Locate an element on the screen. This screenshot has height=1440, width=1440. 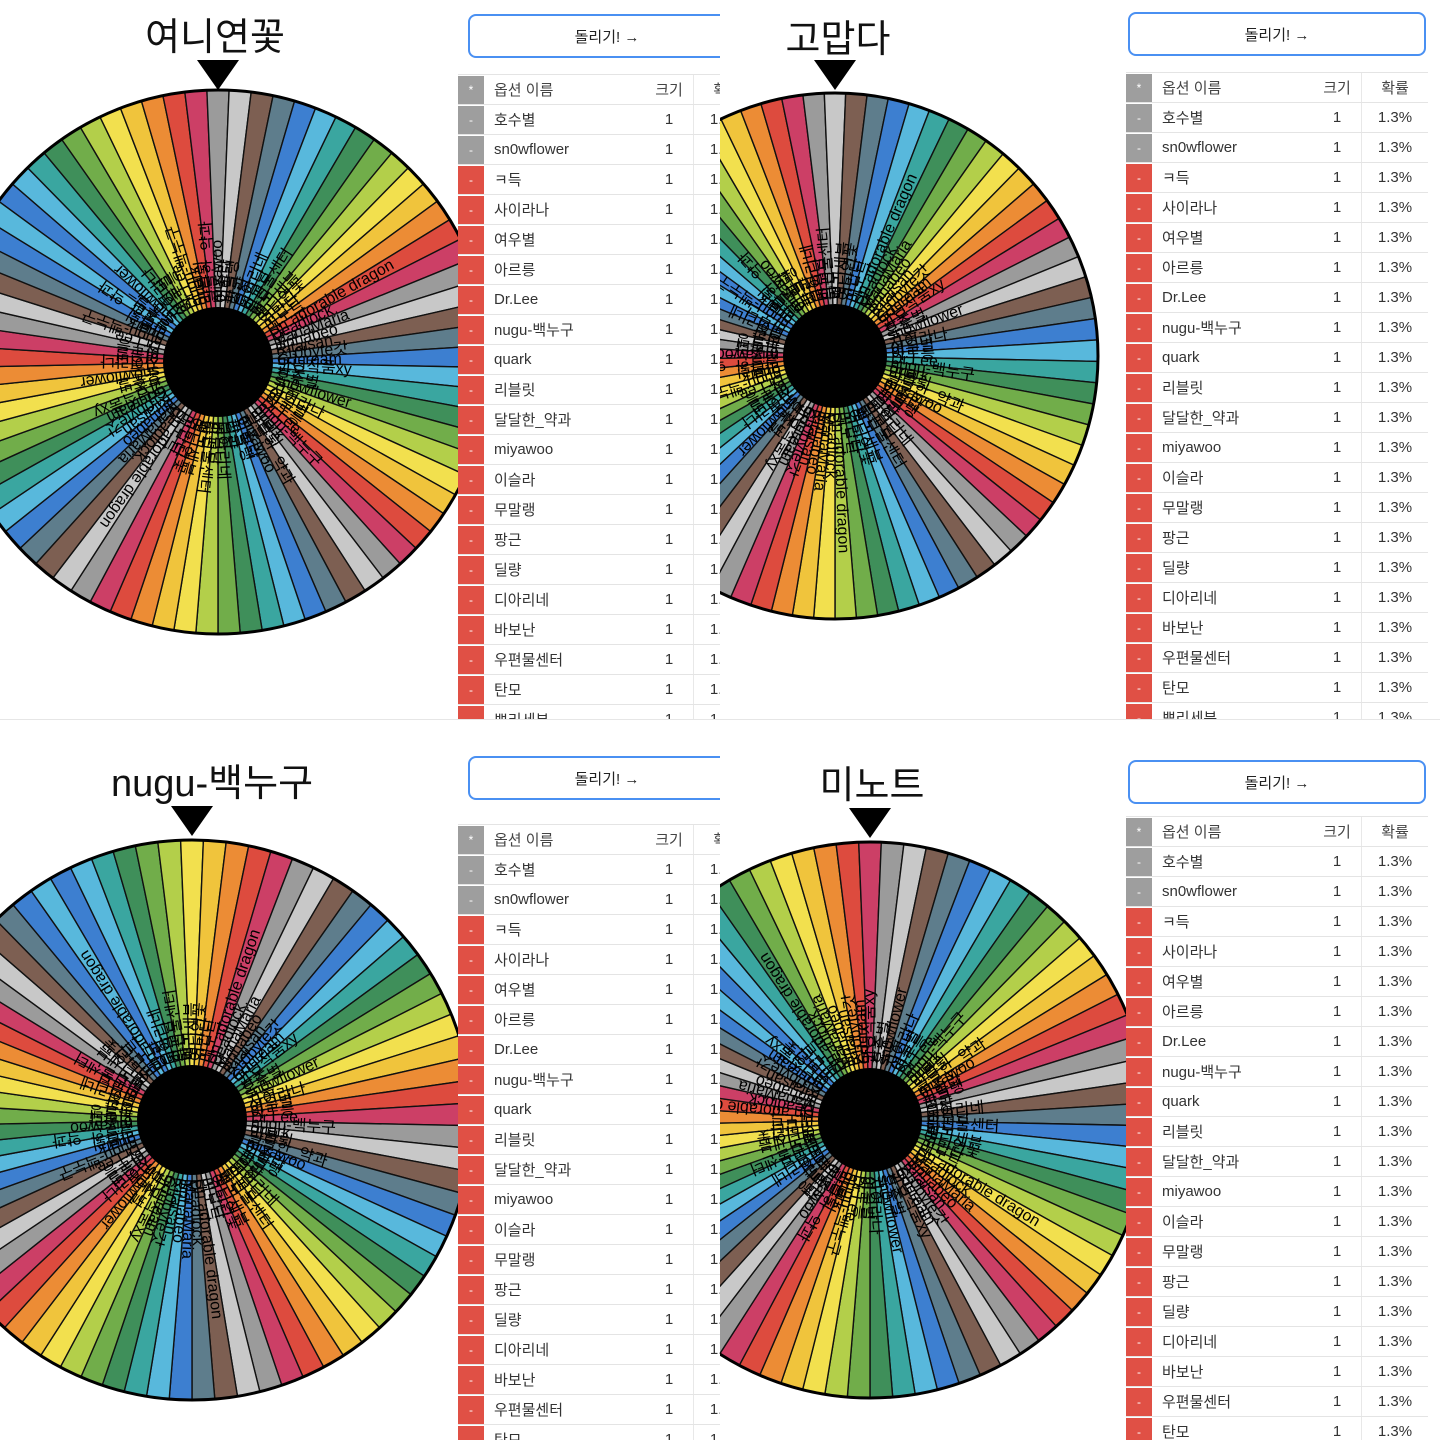
wheel-pointer-icon is located at coordinates (192, 821).